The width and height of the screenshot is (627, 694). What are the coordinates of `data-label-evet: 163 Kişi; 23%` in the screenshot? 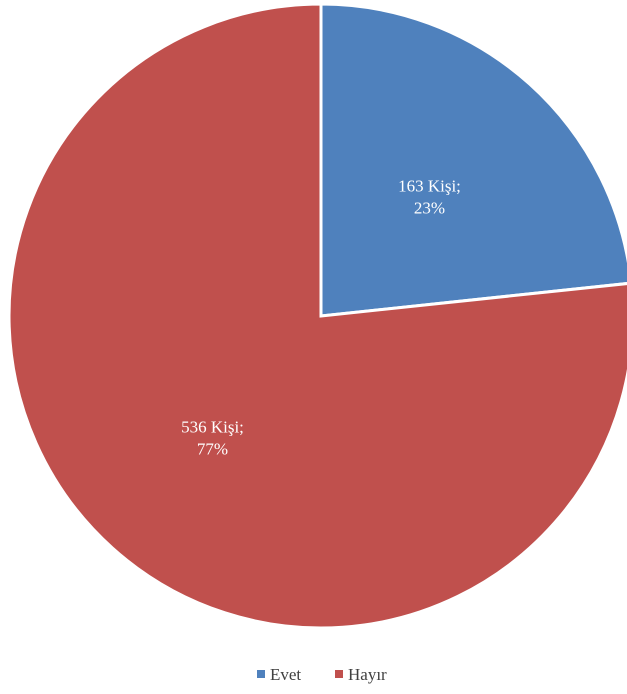 It's located at (429, 196).